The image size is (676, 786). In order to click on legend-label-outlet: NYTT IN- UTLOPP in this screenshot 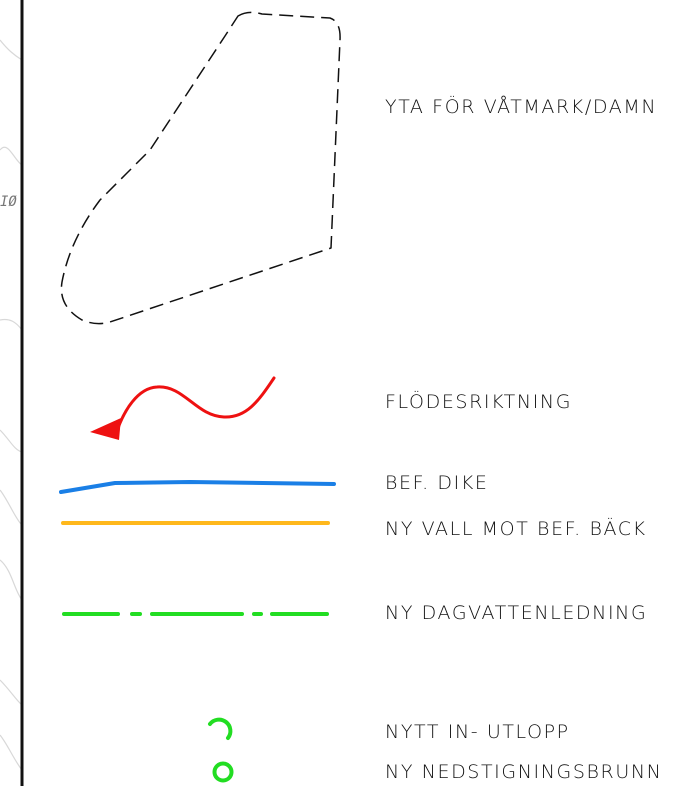, I will do `click(477, 732)`.